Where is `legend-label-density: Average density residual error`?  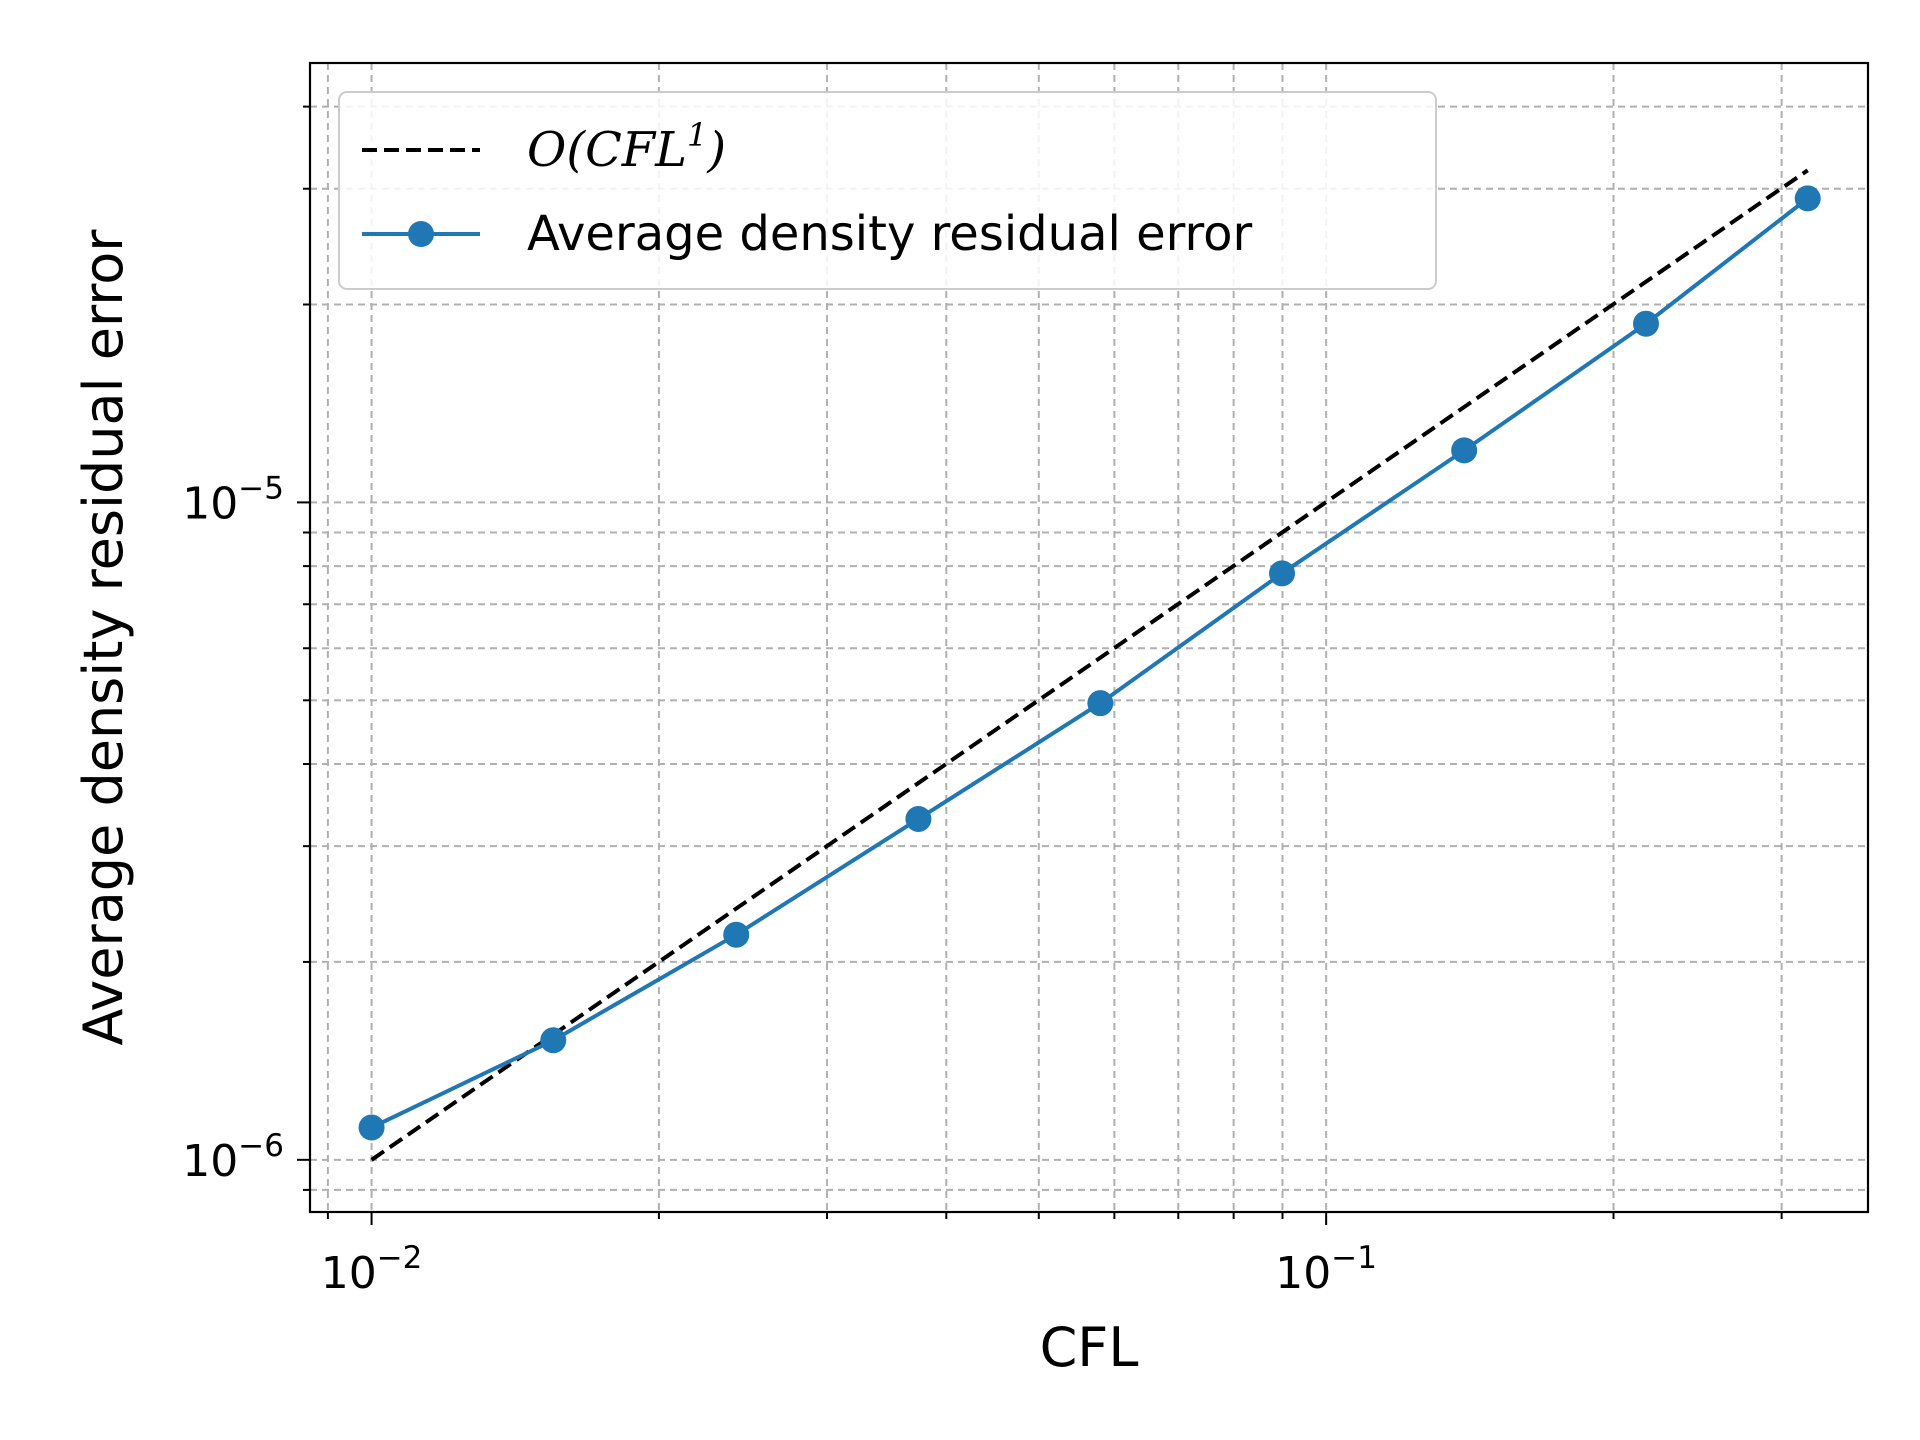 legend-label-density: Average density residual error is located at coordinates (890, 234).